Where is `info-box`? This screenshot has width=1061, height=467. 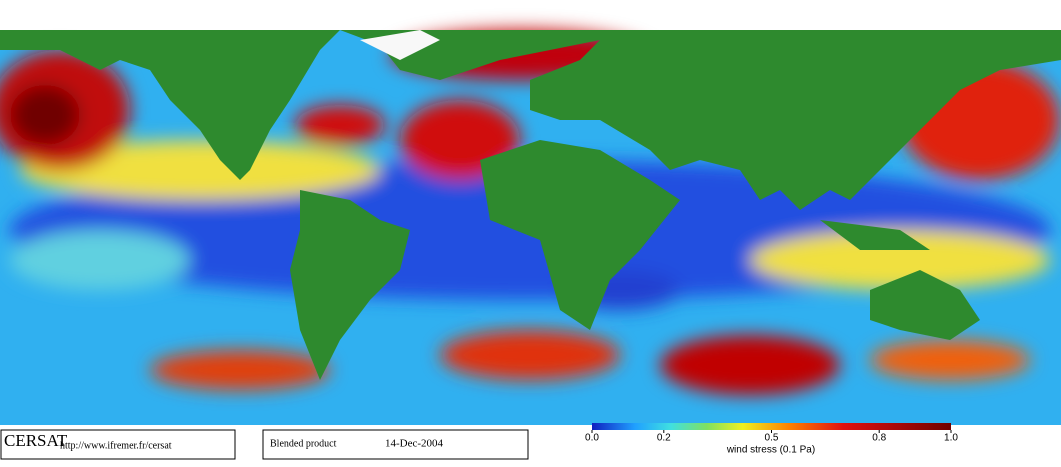 info-box is located at coordinates (395, 444).